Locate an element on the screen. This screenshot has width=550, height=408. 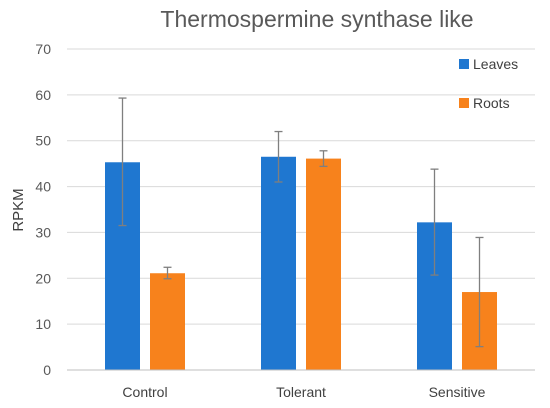
error-bar-leaves-control is located at coordinates (122, 162).